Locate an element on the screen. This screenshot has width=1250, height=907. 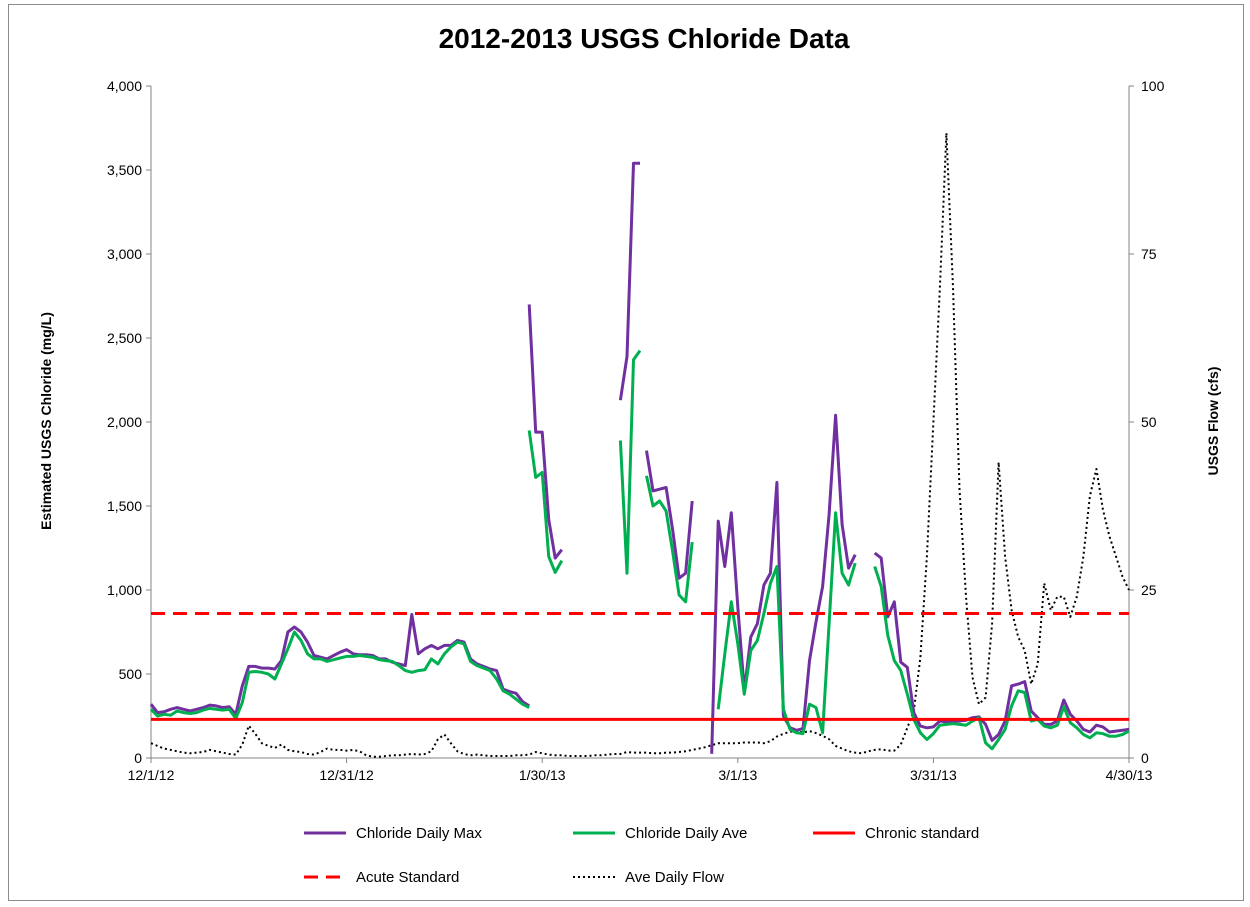
x-tick-label: 1/30/13 is located at coordinates (542, 775).